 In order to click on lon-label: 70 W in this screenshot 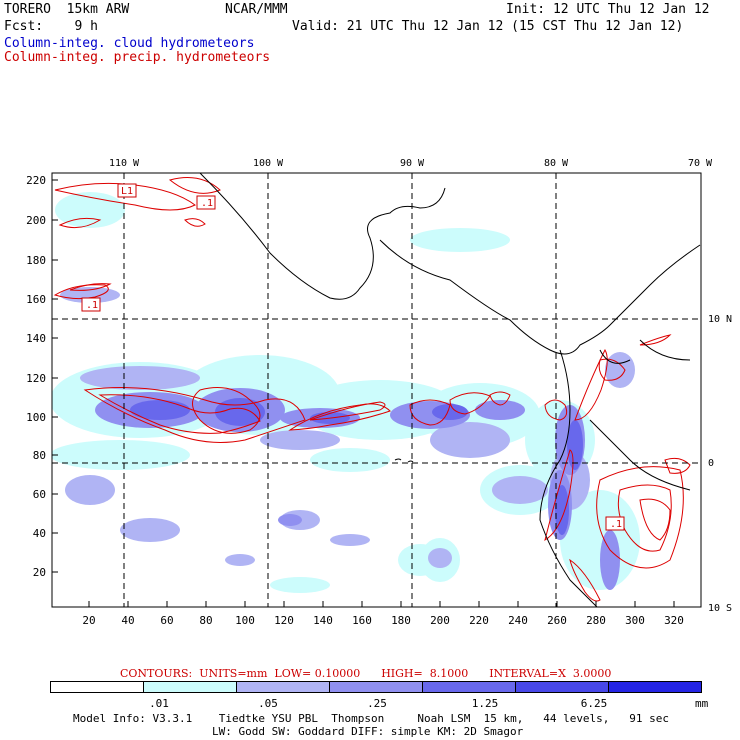, I will do `click(700, 163)`.